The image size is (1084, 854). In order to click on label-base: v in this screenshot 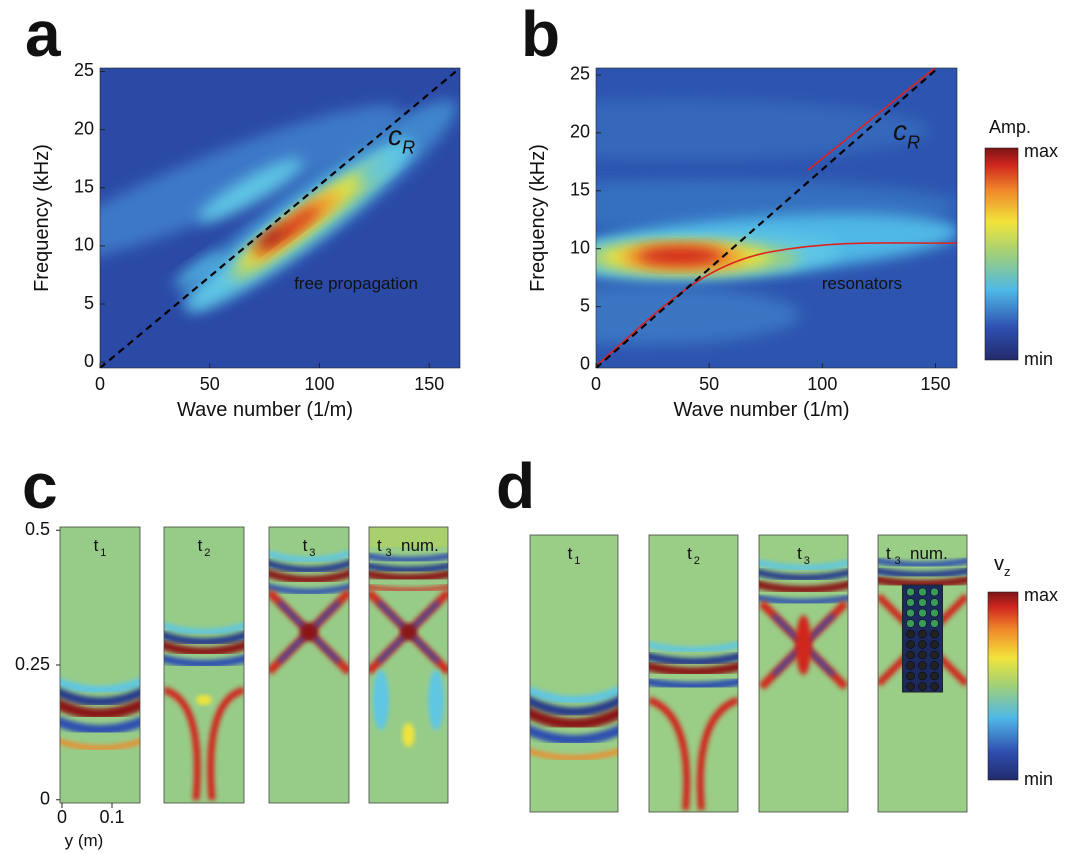, I will do `click(999, 564)`.